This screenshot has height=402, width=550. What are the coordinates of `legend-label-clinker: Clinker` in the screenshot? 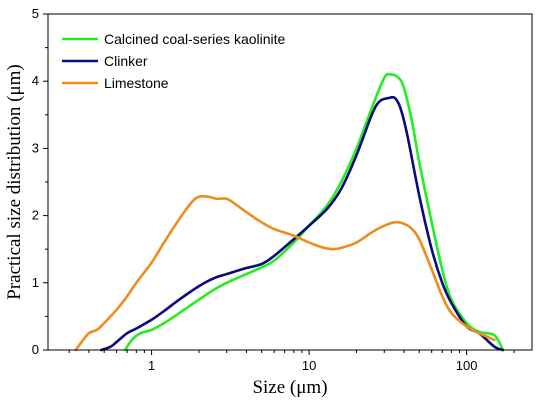 It's located at (126, 61).